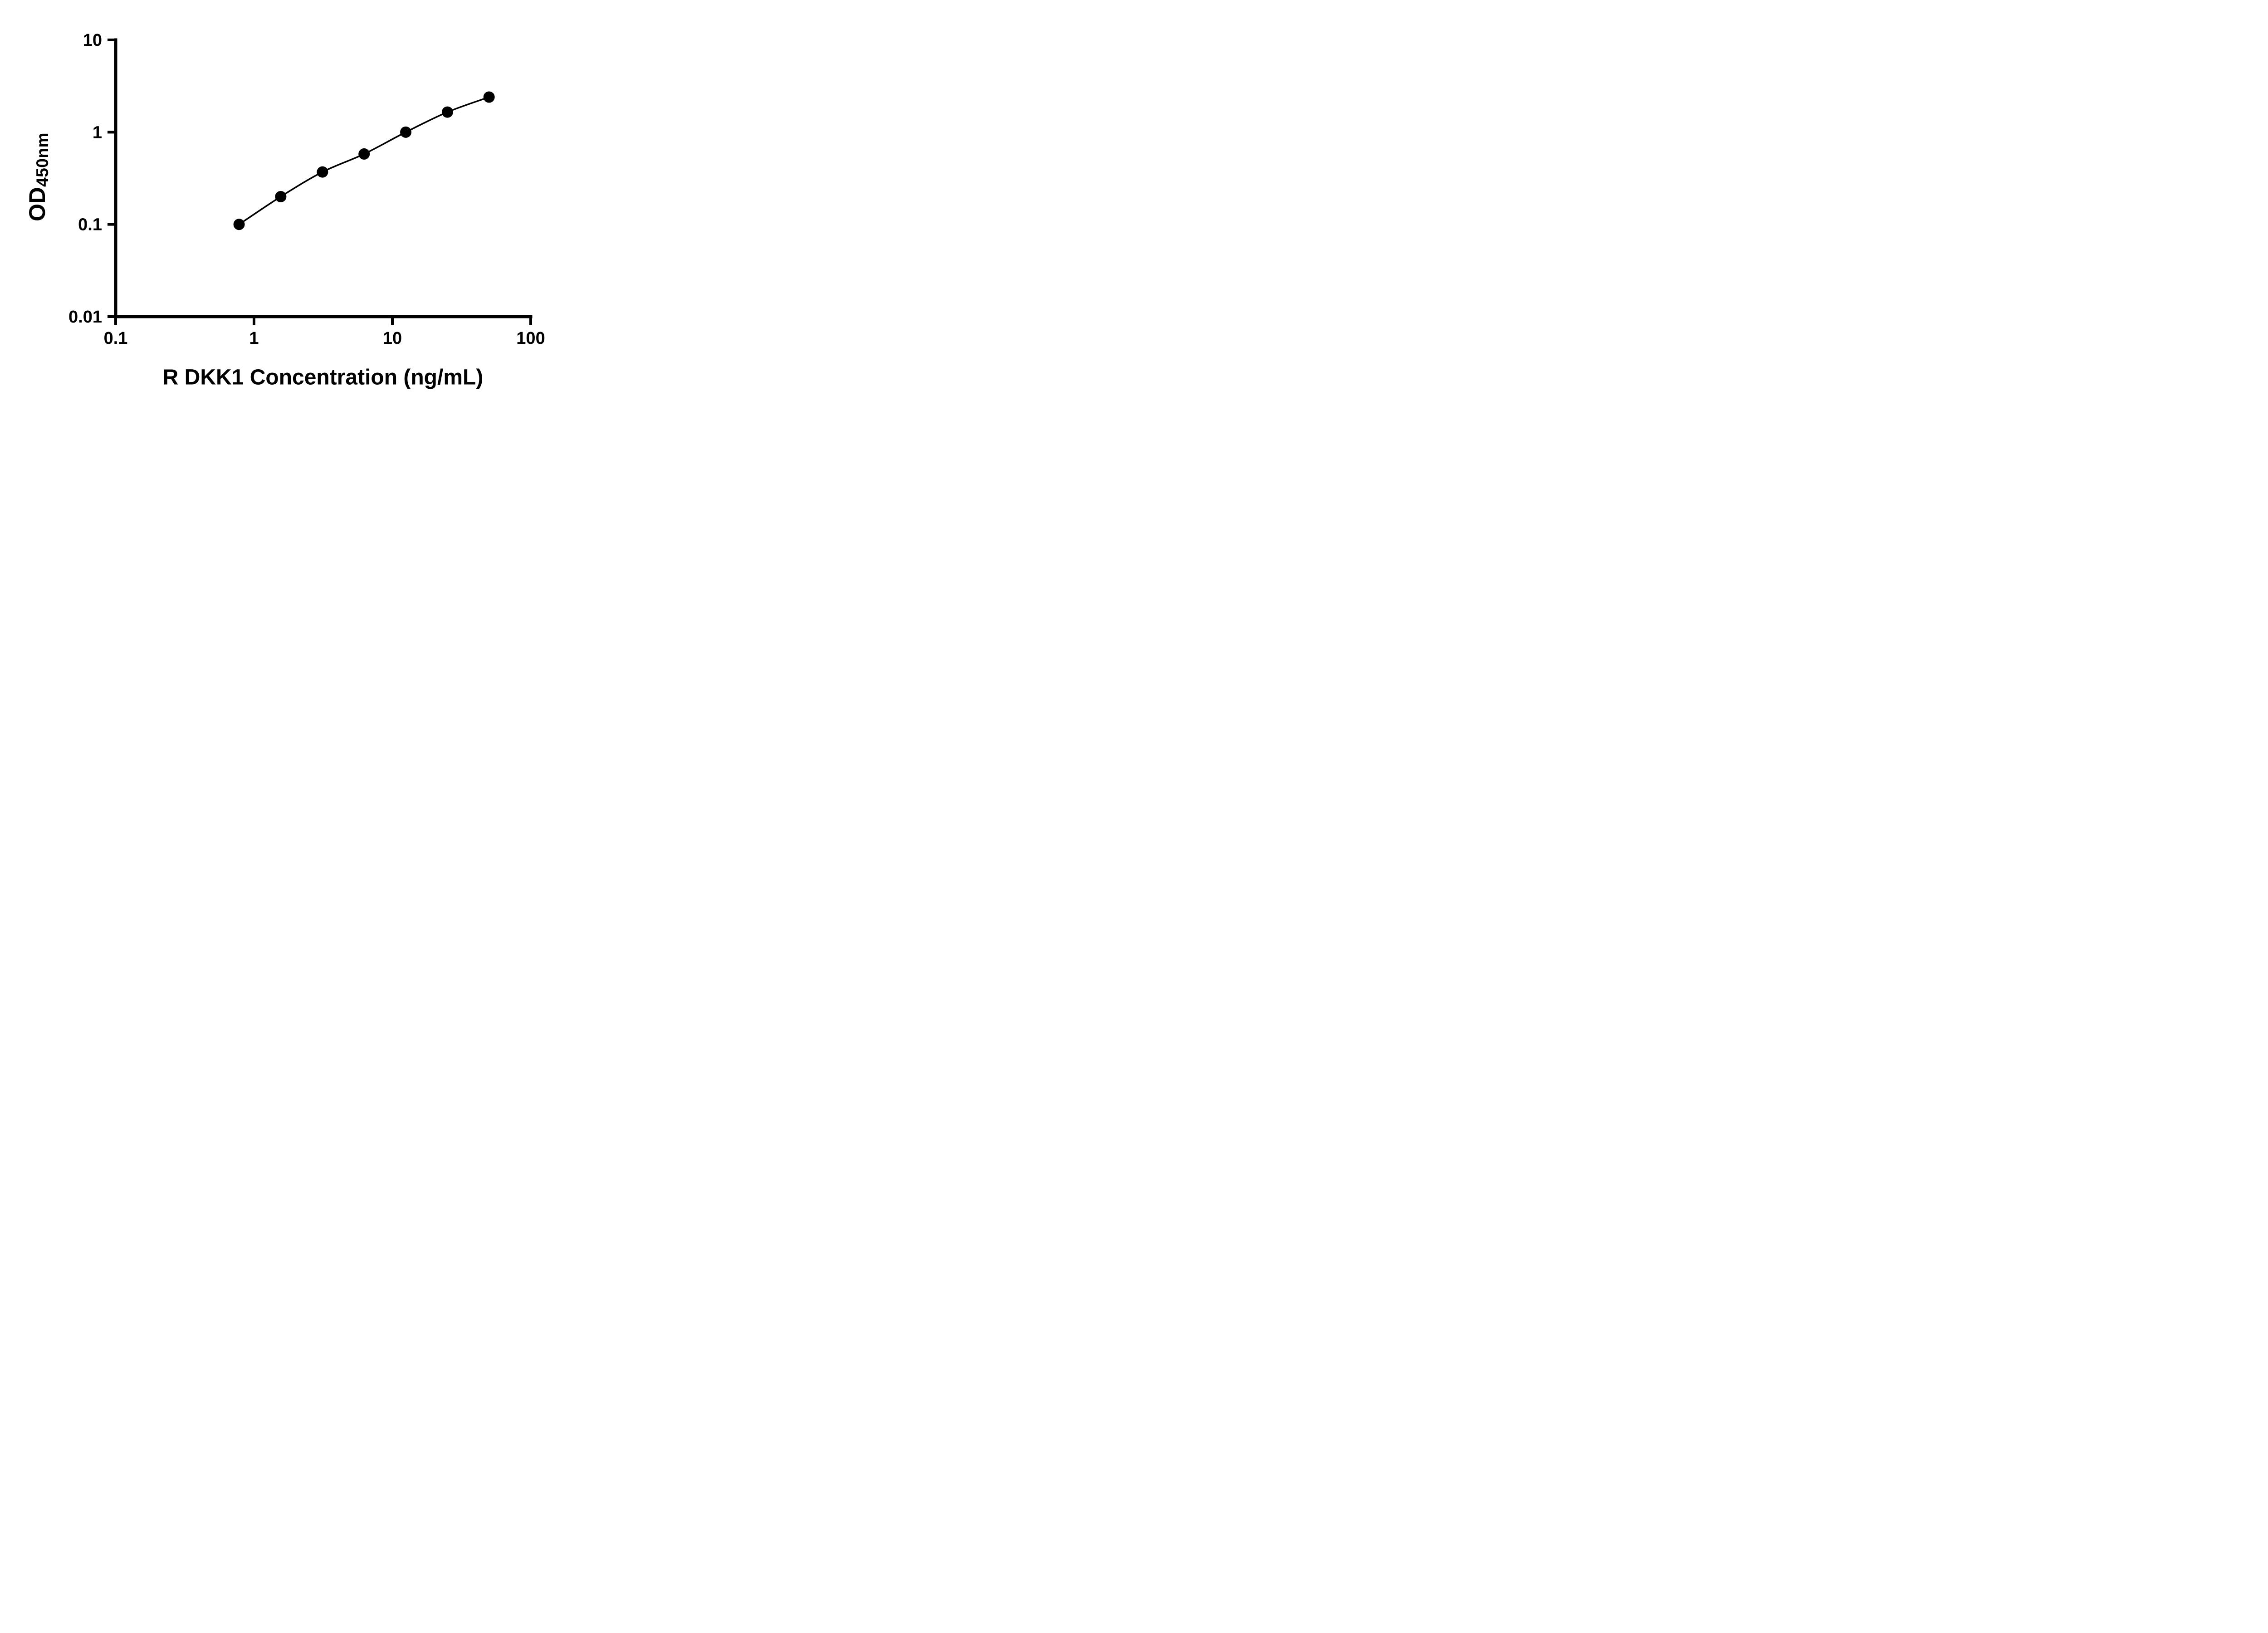  What do you see at coordinates (90, 225) in the screenshot?
I see `y-tick-label: 0.1` at bounding box center [90, 225].